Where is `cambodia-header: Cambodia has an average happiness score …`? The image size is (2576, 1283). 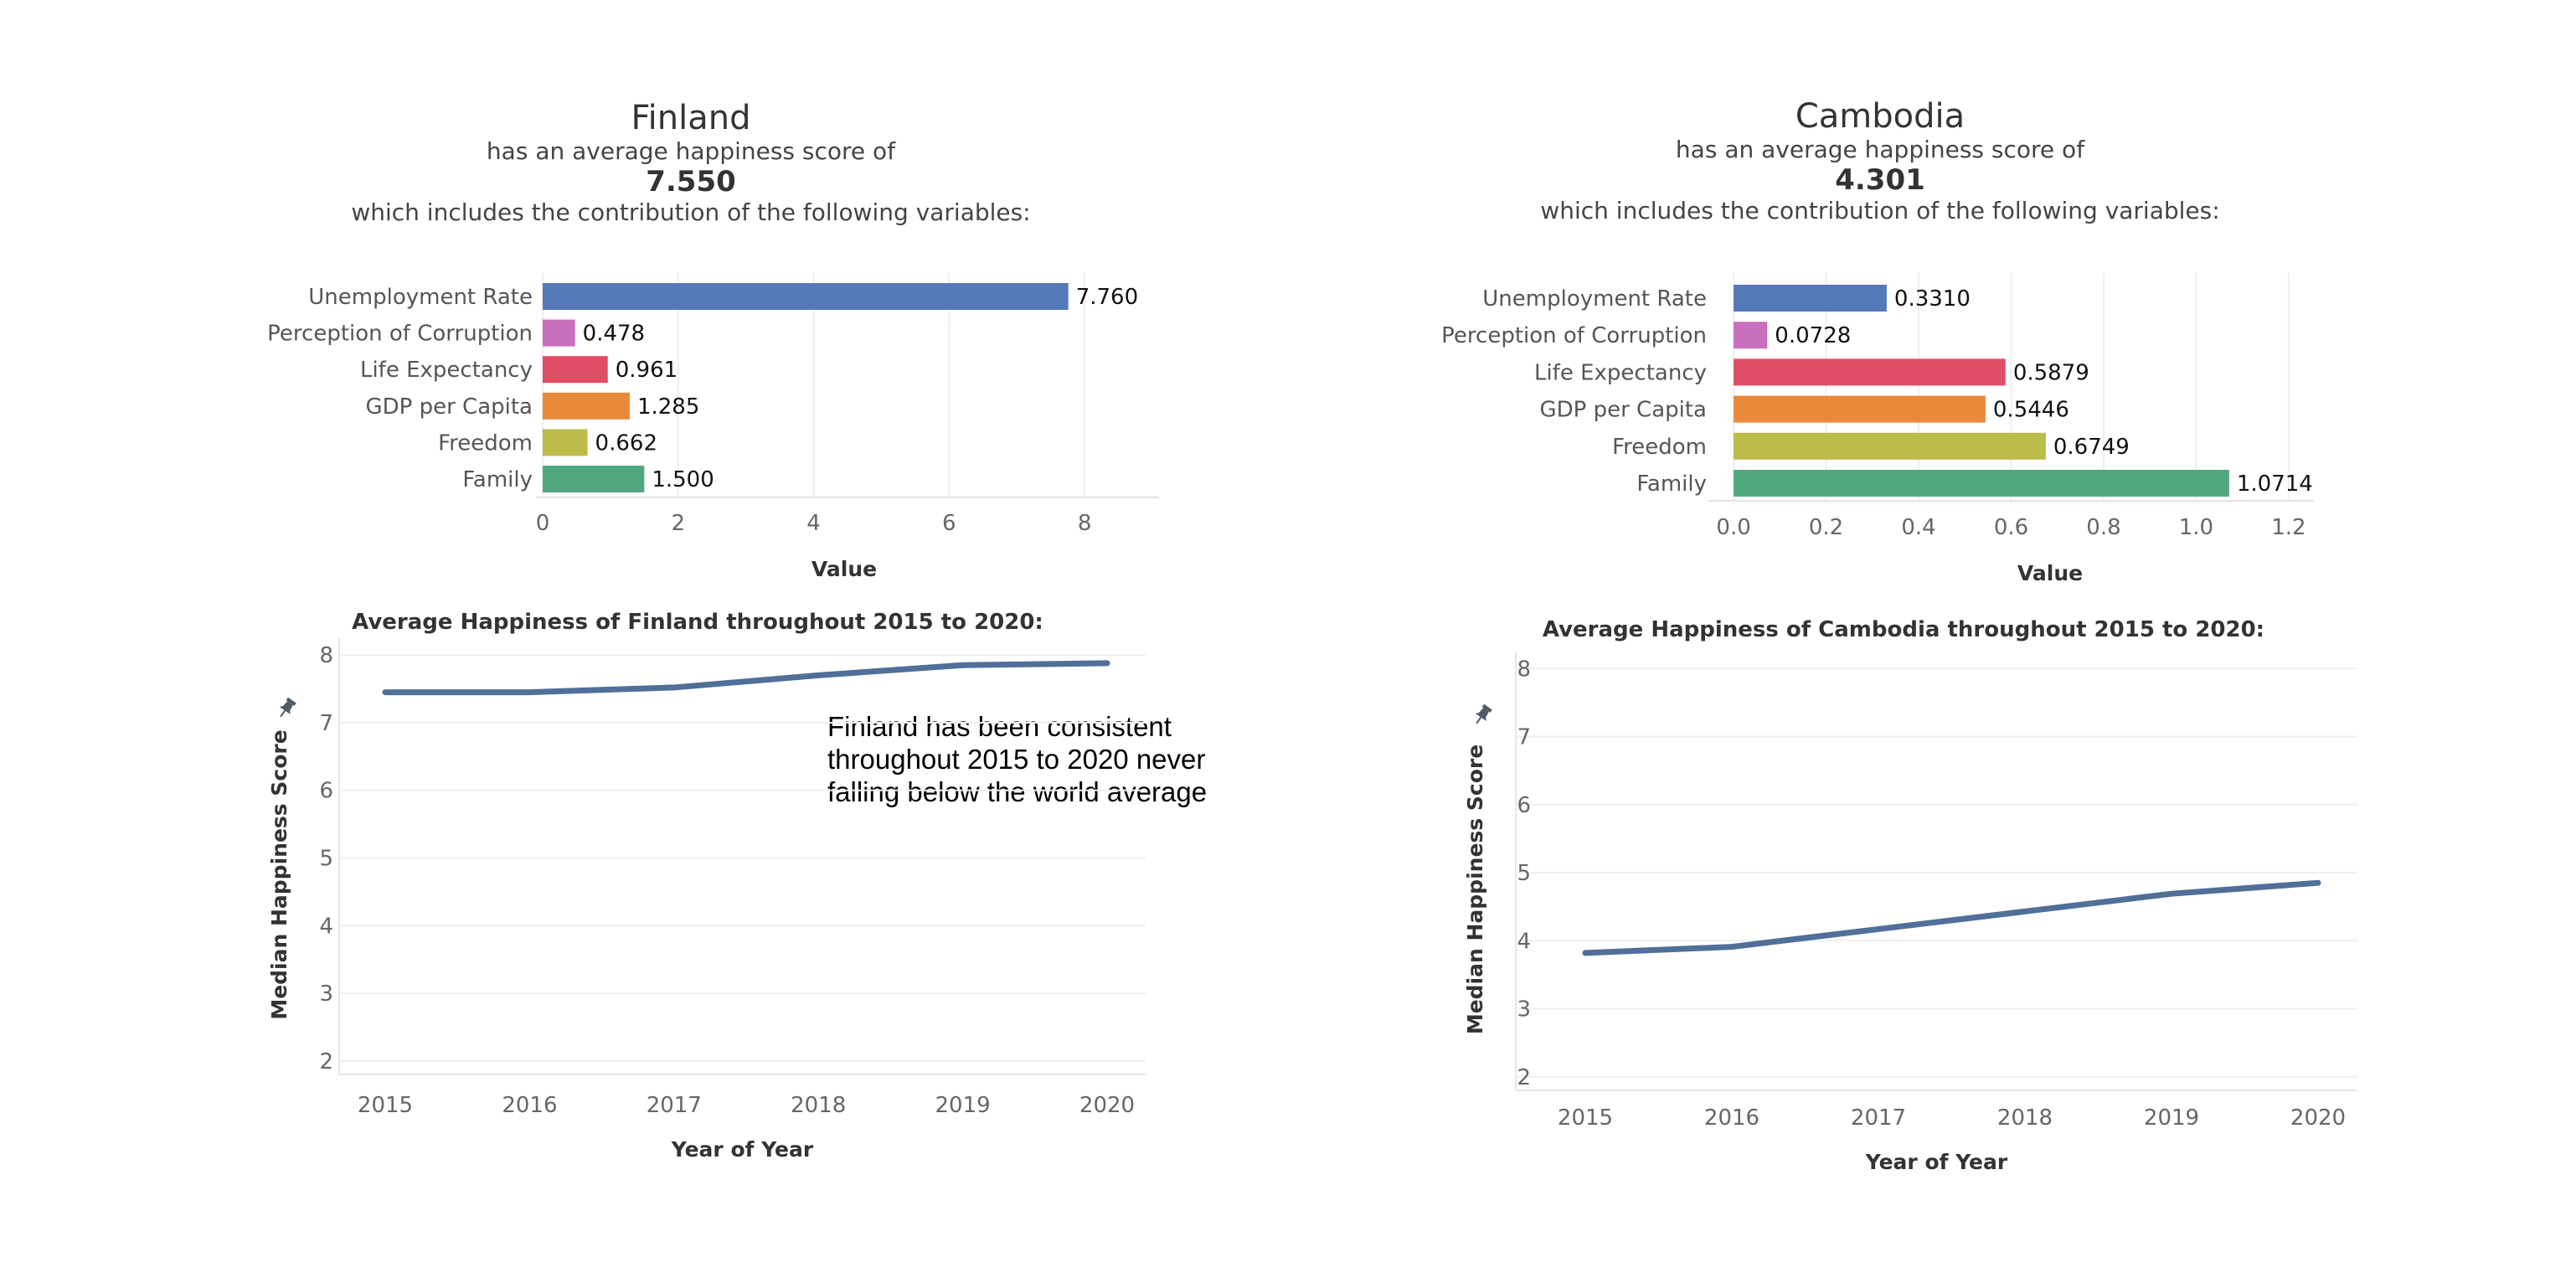
cambodia-header: Cambodia has an average happiness score … is located at coordinates (1880, 160).